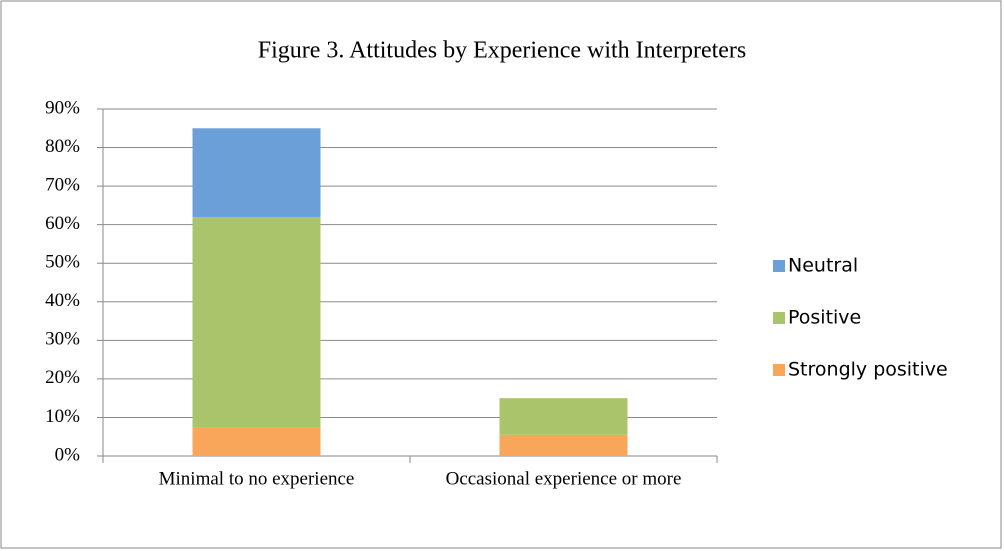  What do you see at coordinates (823, 266) in the screenshot?
I see `legend-label: Neutral` at bounding box center [823, 266].